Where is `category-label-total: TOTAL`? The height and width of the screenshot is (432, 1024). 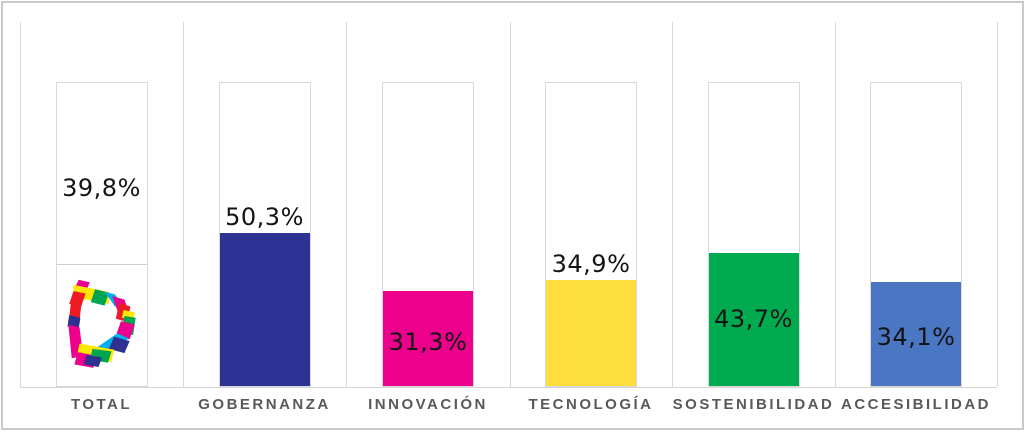 category-label-total: TOTAL is located at coordinates (101, 404).